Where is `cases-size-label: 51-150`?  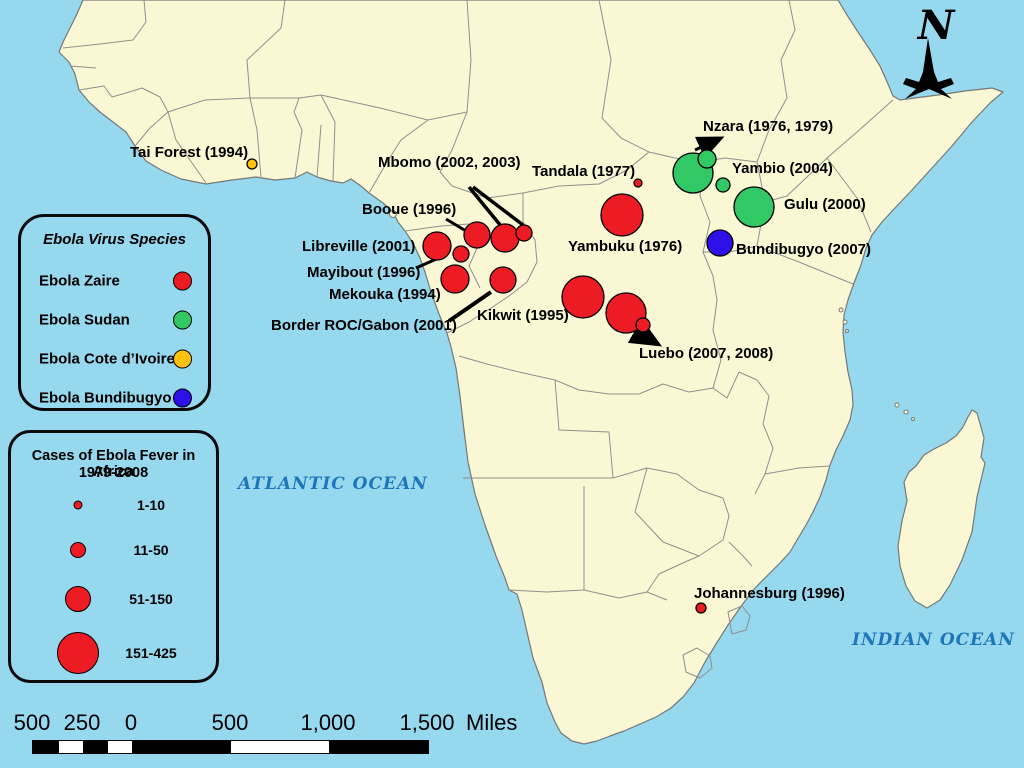
cases-size-label: 51-150 is located at coordinates (151, 599).